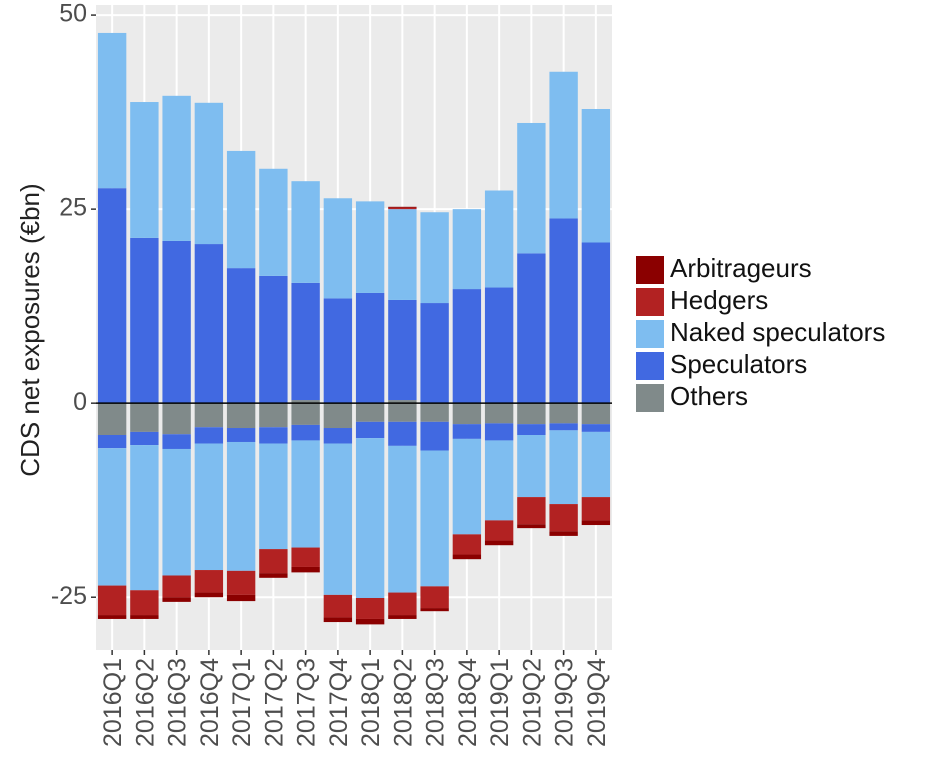 Image resolution: width=932 pixels, height=781 pixels. Describe the element at coordinates (741, 268) in the screenshot. I see `legend-label: Arbitrageurs` at that location.